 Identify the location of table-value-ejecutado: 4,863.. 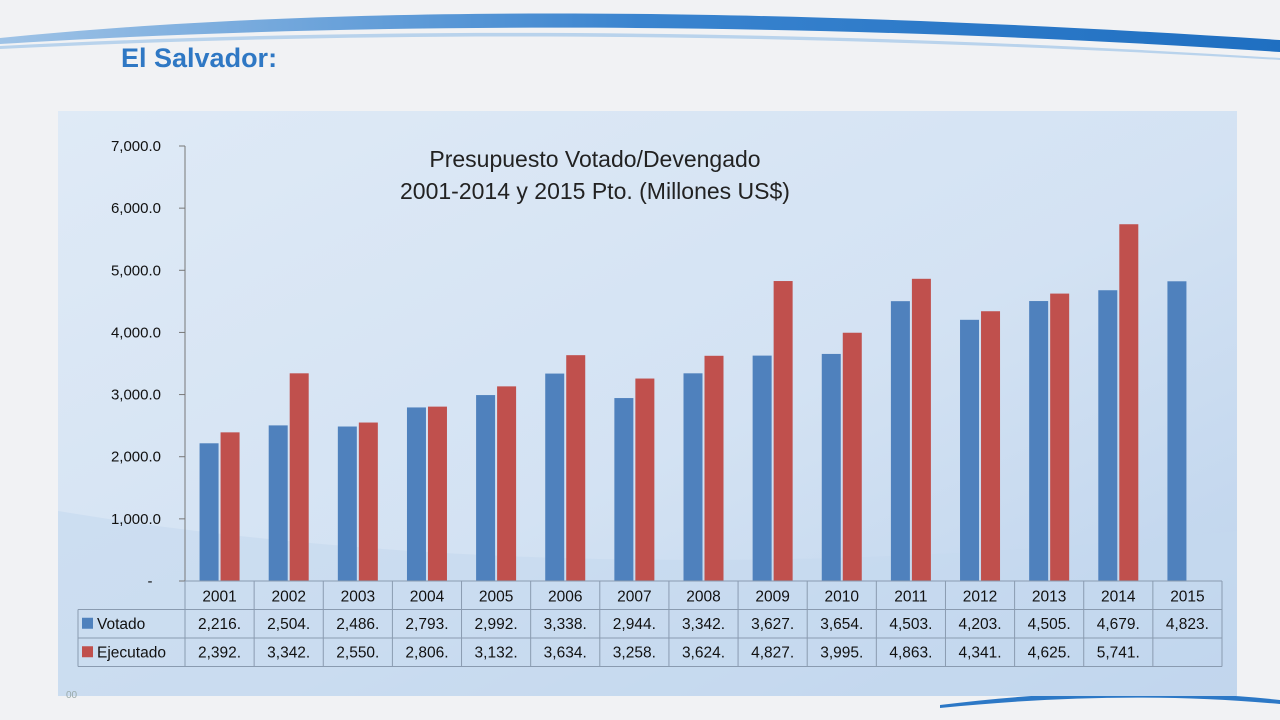
(910, 652).